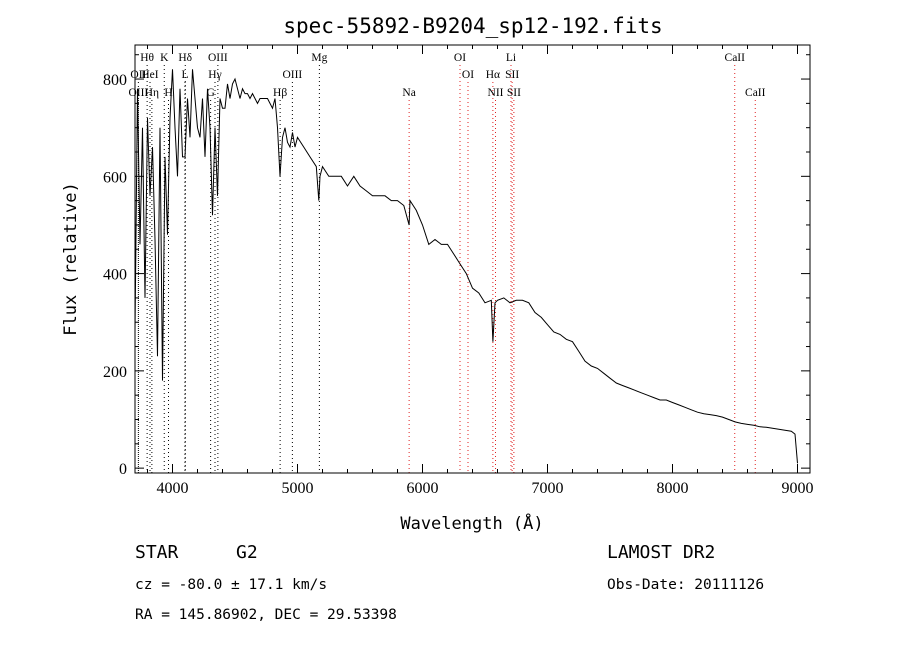 This screenshot has width=900, height=650. I want to click on y-tick-label: 600, so click(115, 177).